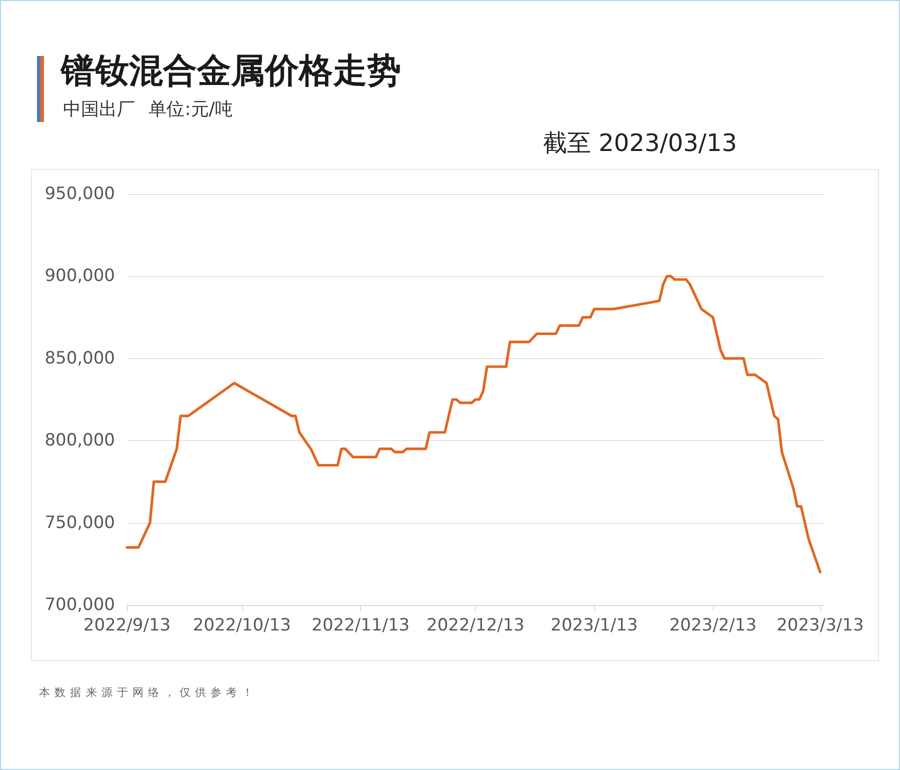  Describe the element at coordinates (79, 194) in the screenshot. I see `y-tick-label: 950,000` at that location.